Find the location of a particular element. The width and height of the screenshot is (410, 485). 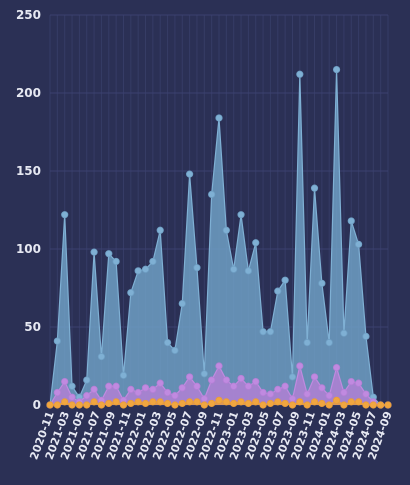

y-tick-label: 100 is located at coordinates (28, 249).